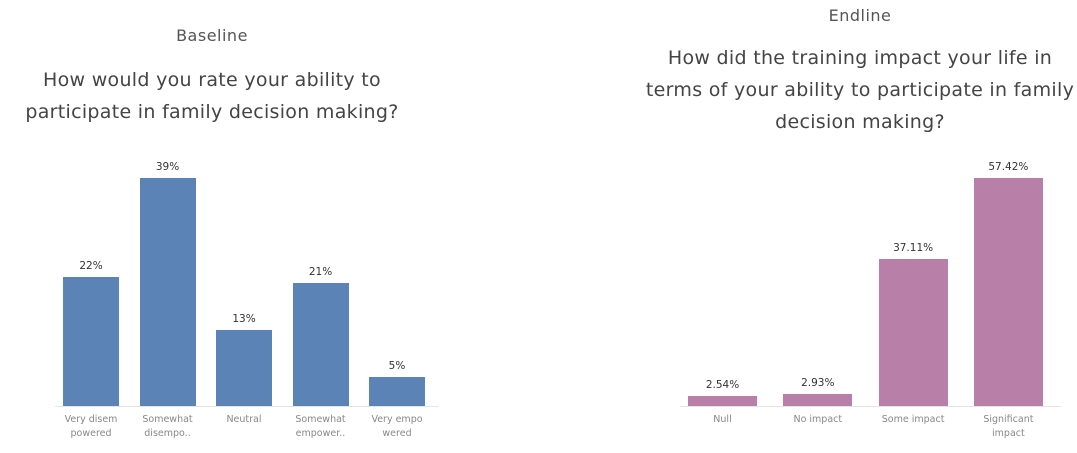 This screenshot has height=453, width=1077. Describe the element at coordinates (818, 383) in the screenshot. I see `value-label: 2.93%` at that location.